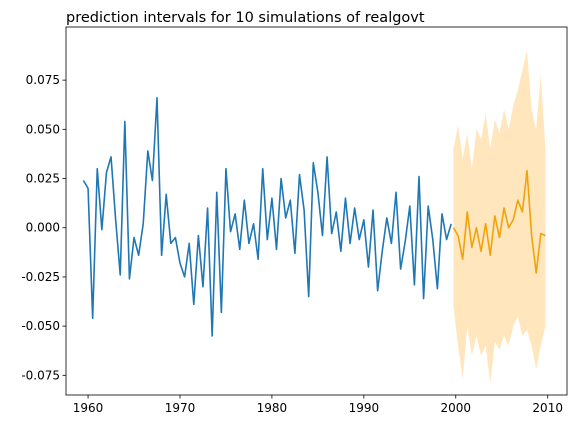  What do you see at coordinates (43, 179) in the screenshot?
I see `y-tick-label: 0.025` at bounding box center [43, 179].